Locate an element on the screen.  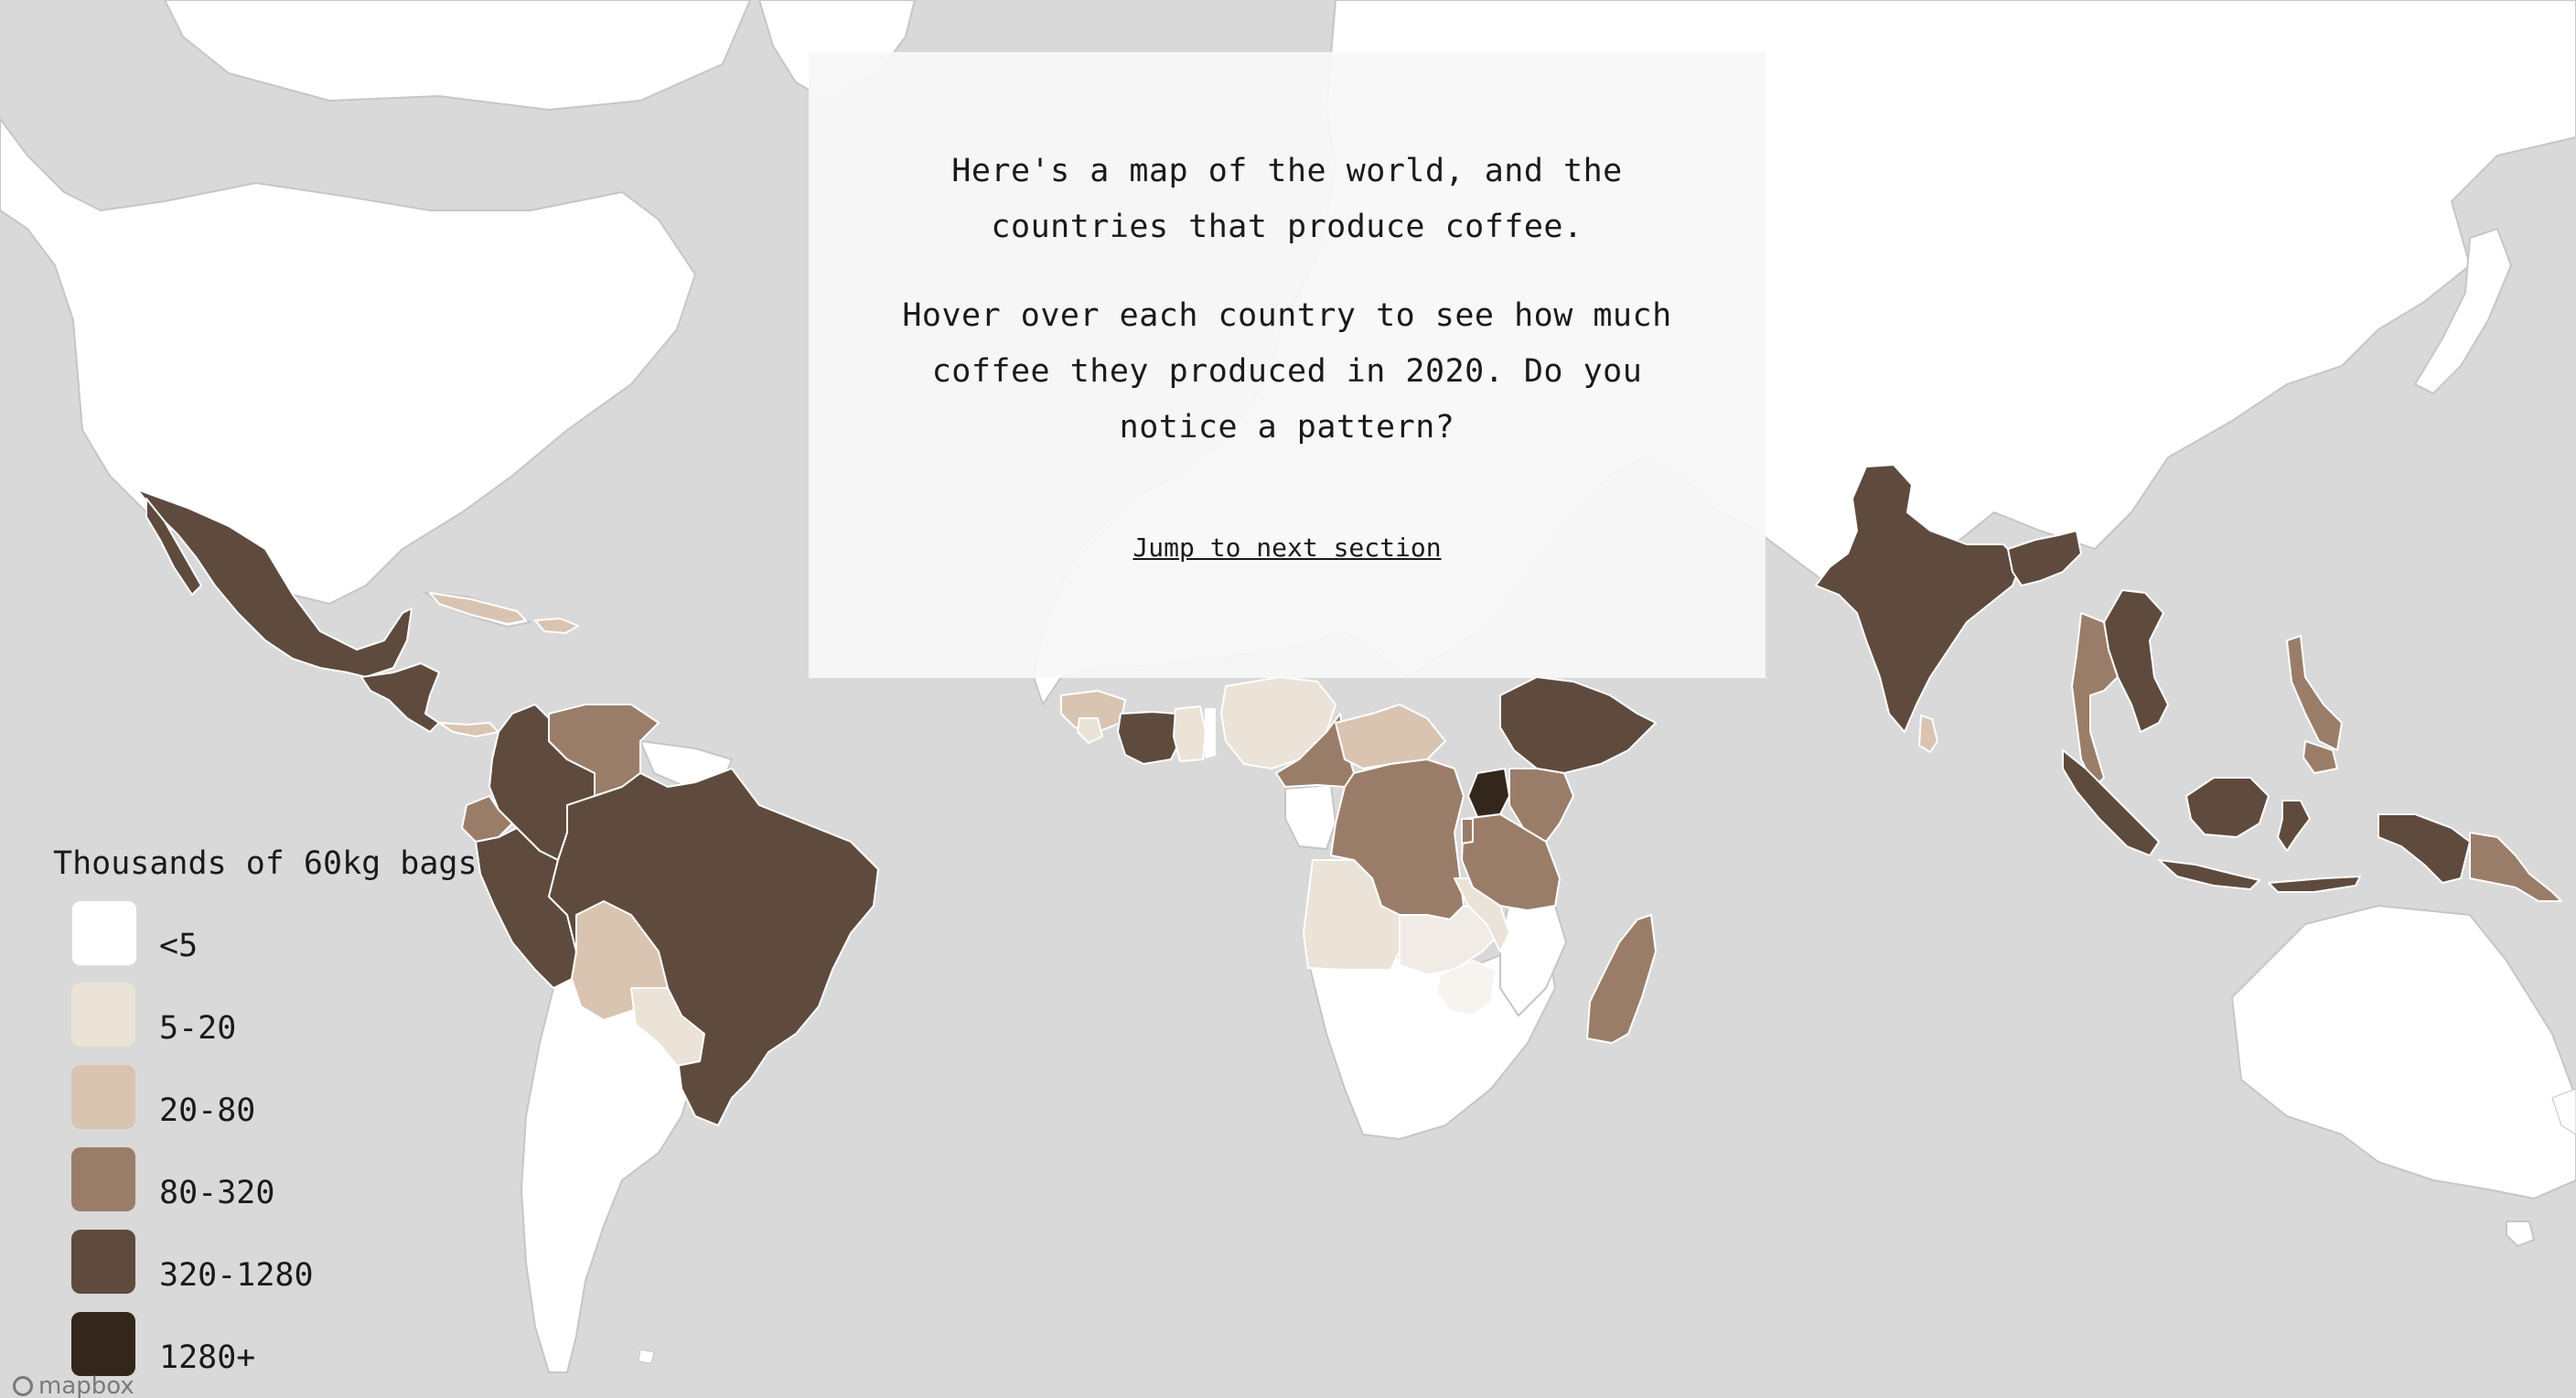
legend-item: 320-1280 is located at coordinates (266, 1271).